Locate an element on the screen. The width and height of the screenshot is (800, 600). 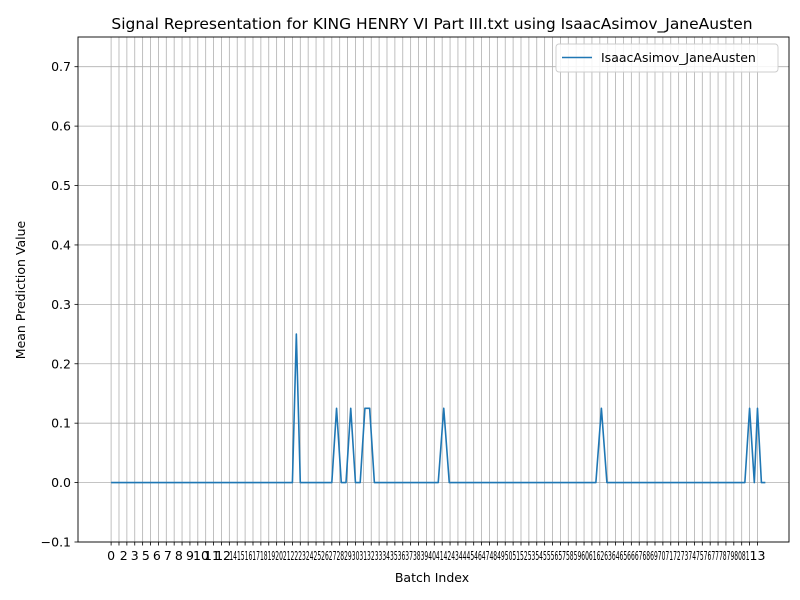
legend-label: IsaacAsimov_JaneAusten is located at coordinates (678, 57).